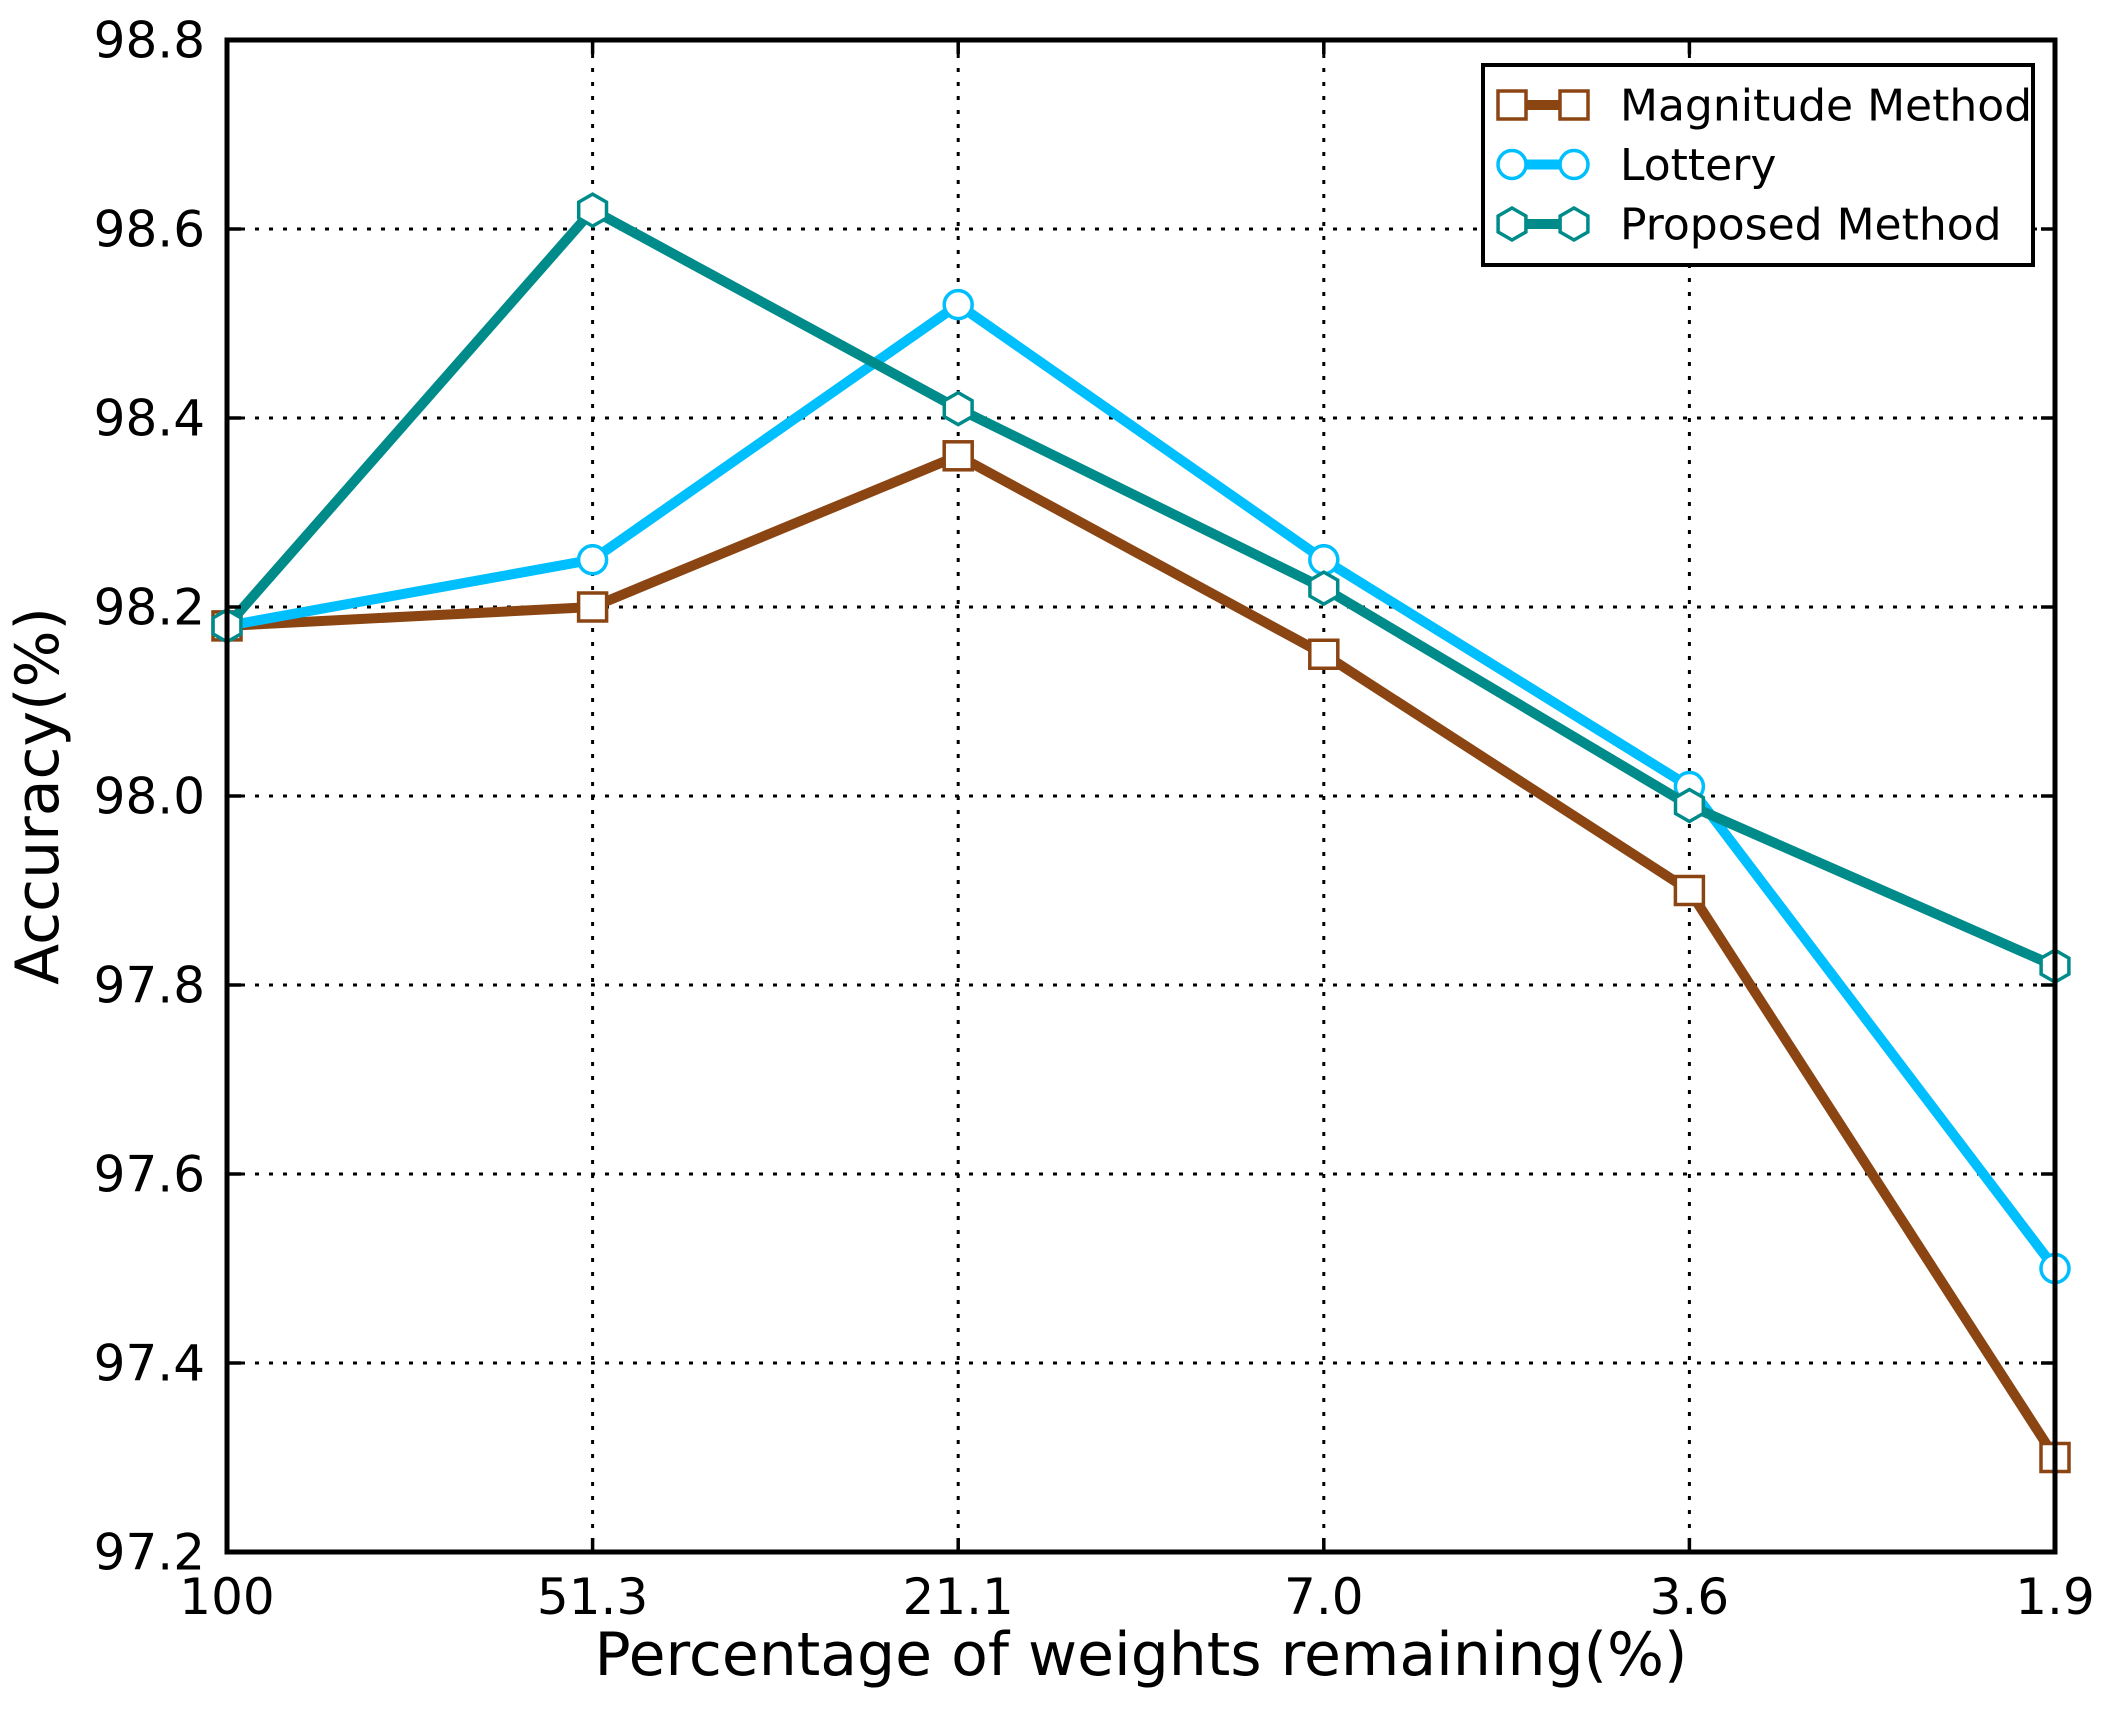 The width and height of the screenshot is (2103, 1711). I want to click on legend-label-proposed-method: Proposed Method, so click(1811, 224).